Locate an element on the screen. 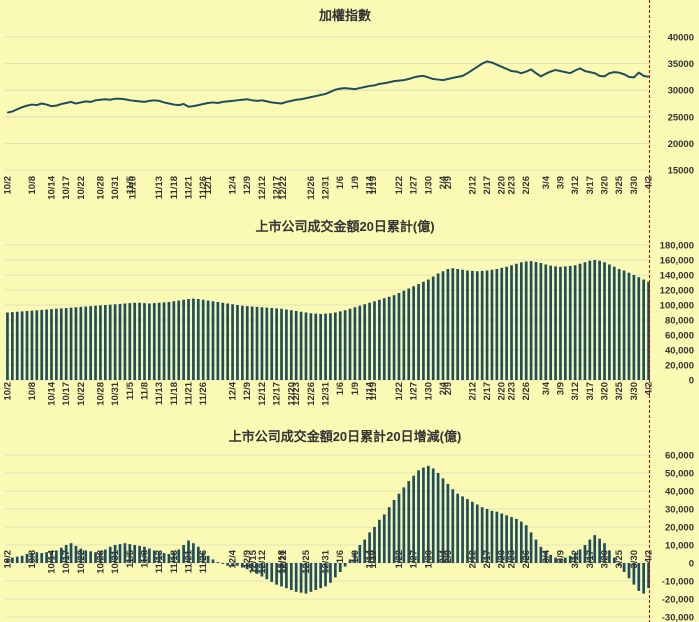 This screenshot has height=622, width=699. x-tick-label: 12/31 is located at coordinates (326, 561).